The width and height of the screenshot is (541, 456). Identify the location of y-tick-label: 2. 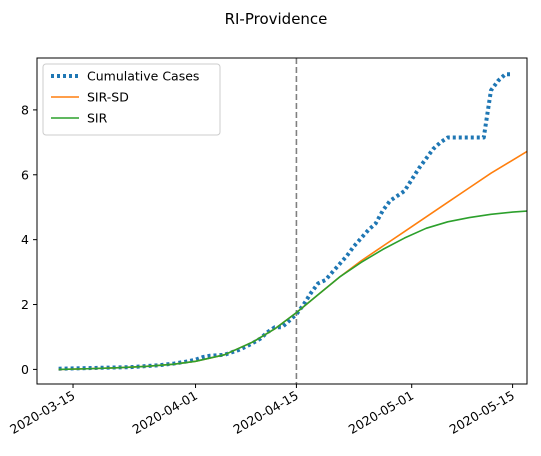
(25, 304).